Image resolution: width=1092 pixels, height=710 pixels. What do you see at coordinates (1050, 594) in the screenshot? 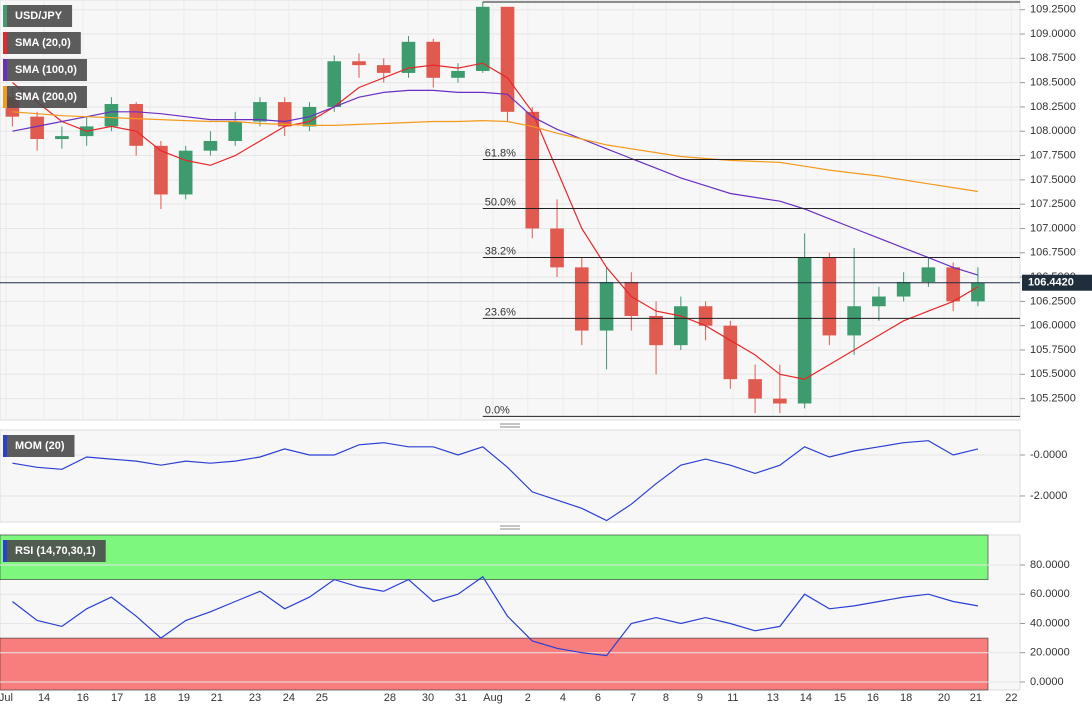
I see `y-tick-label: 60.0000` at bounding box center [1050, 594].